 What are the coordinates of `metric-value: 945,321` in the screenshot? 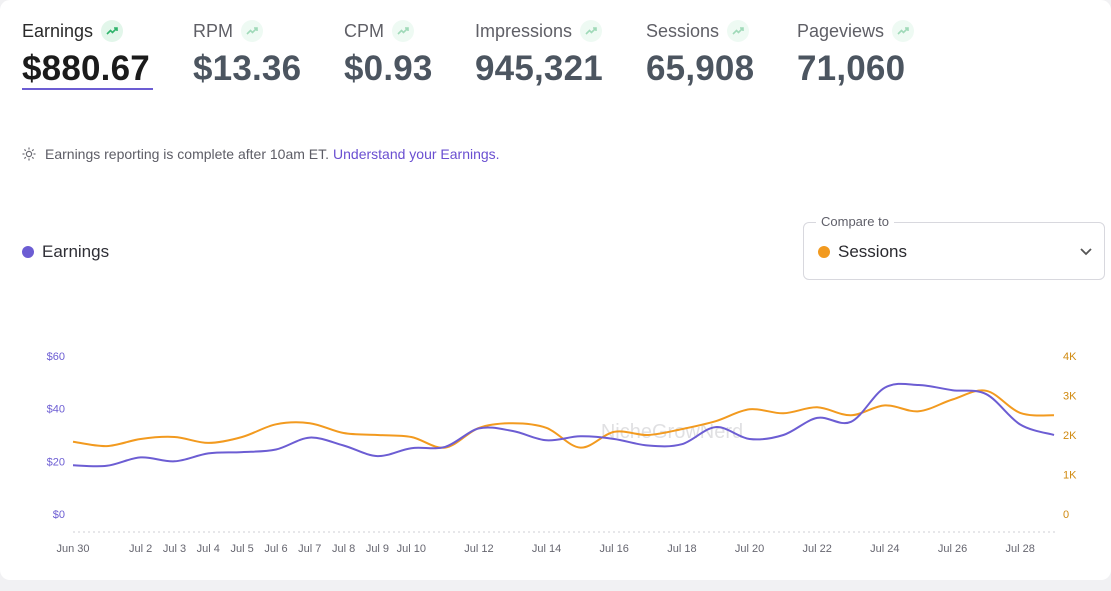 It's located at (539, 68).